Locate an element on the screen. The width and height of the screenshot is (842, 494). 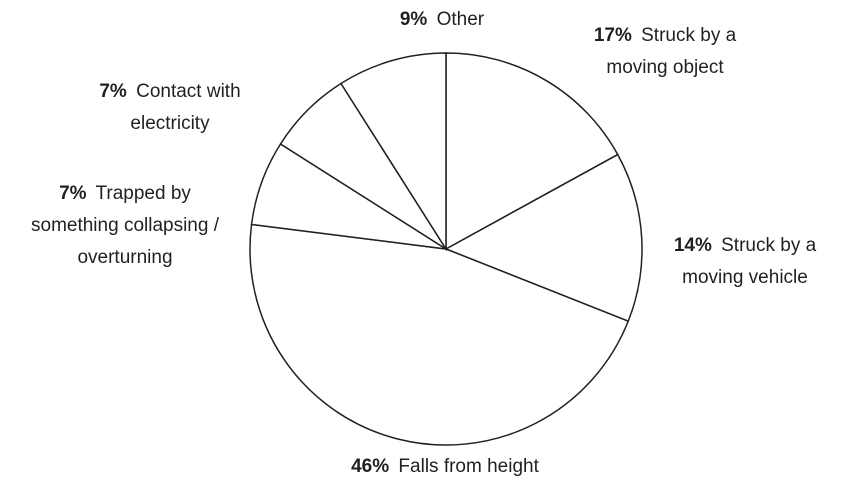
percent-label: 14% is located at coordinates (692, 245).